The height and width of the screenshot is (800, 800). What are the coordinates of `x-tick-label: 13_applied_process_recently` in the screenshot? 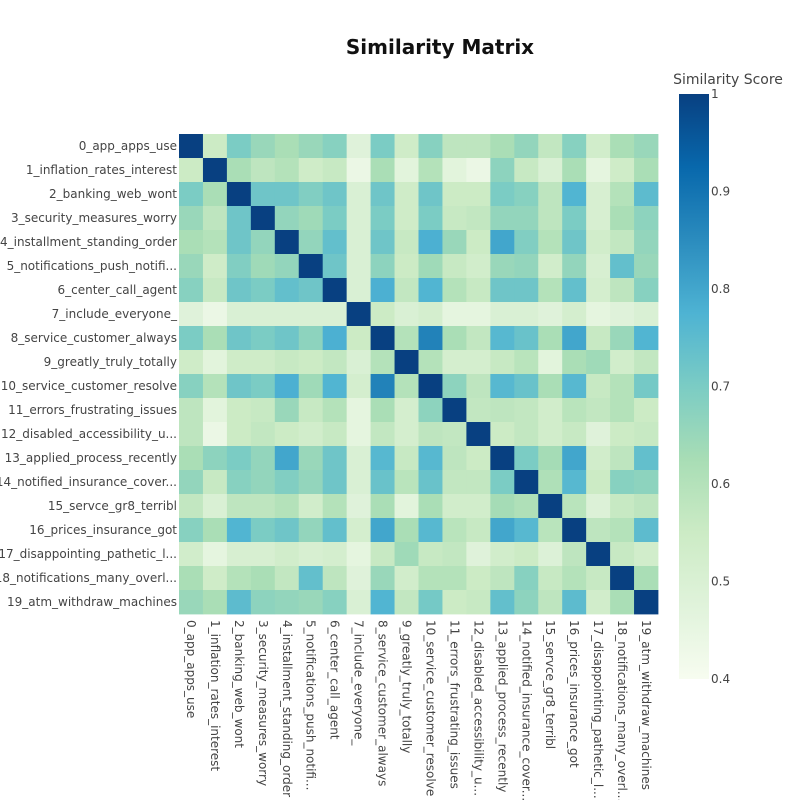 It's located at (502, 706).